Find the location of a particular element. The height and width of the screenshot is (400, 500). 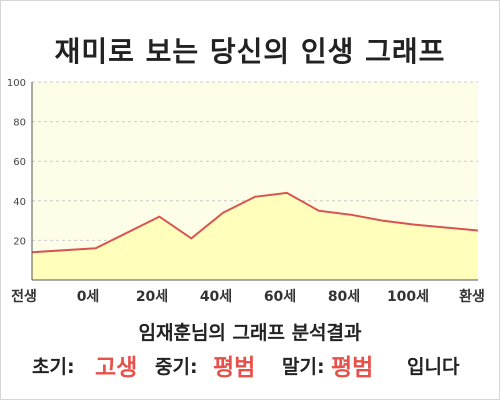

y-tick-labels: 20 40 60 80 100 is located at coordinates (16, 162).